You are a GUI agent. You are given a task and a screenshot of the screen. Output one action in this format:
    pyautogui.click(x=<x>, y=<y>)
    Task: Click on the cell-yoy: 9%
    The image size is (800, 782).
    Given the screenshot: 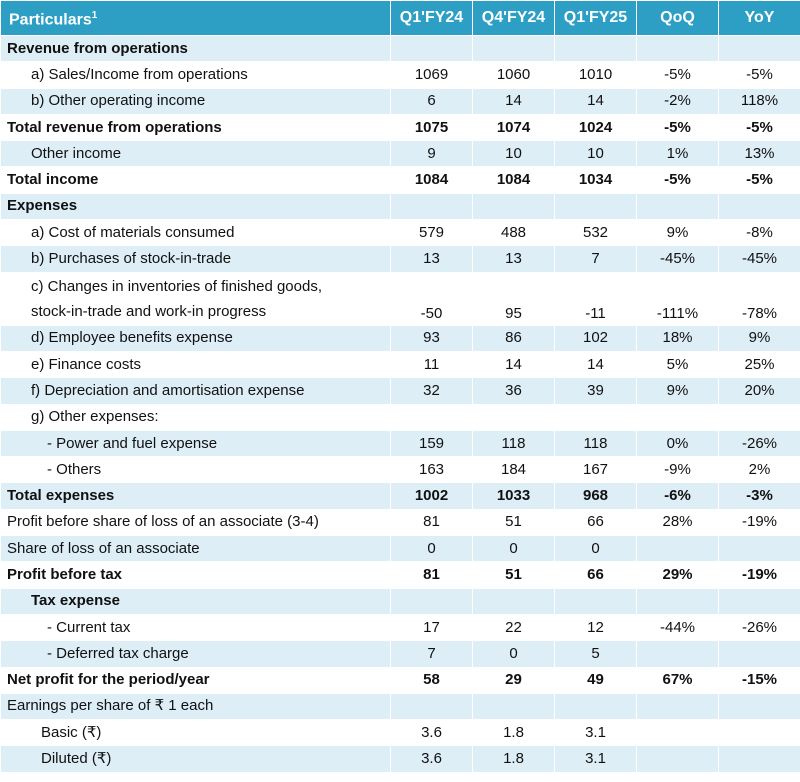 What is the action you would take?
    pyautogui.click(x=759, y=338)
    